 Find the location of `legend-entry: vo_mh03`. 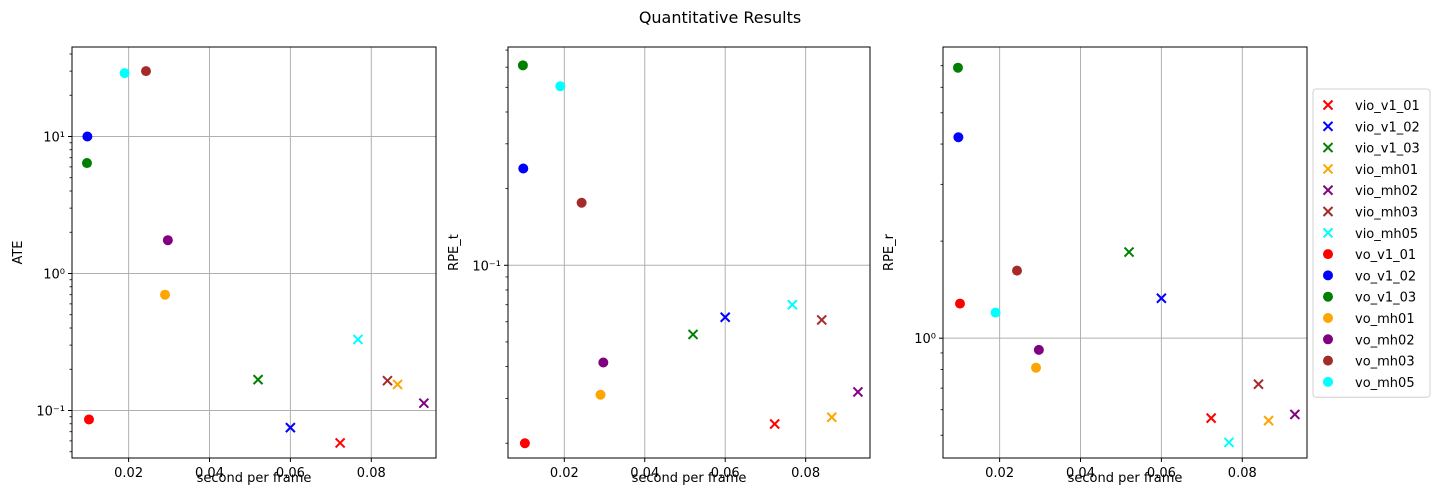

legend-entry: vo_mh03 is located at coordinates (1369, 362).